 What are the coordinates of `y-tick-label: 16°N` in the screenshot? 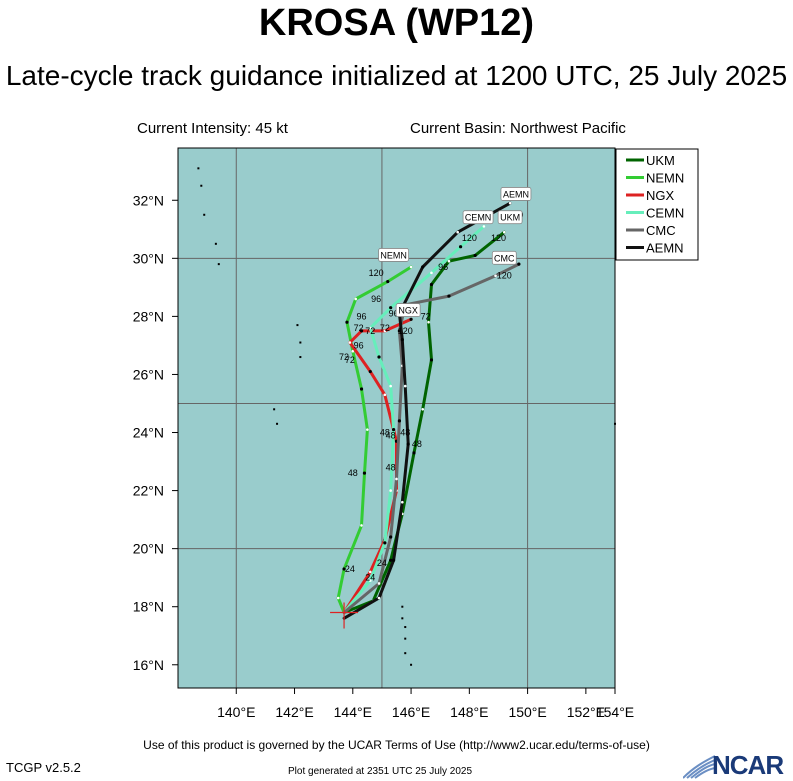 It's located at (148, 665).